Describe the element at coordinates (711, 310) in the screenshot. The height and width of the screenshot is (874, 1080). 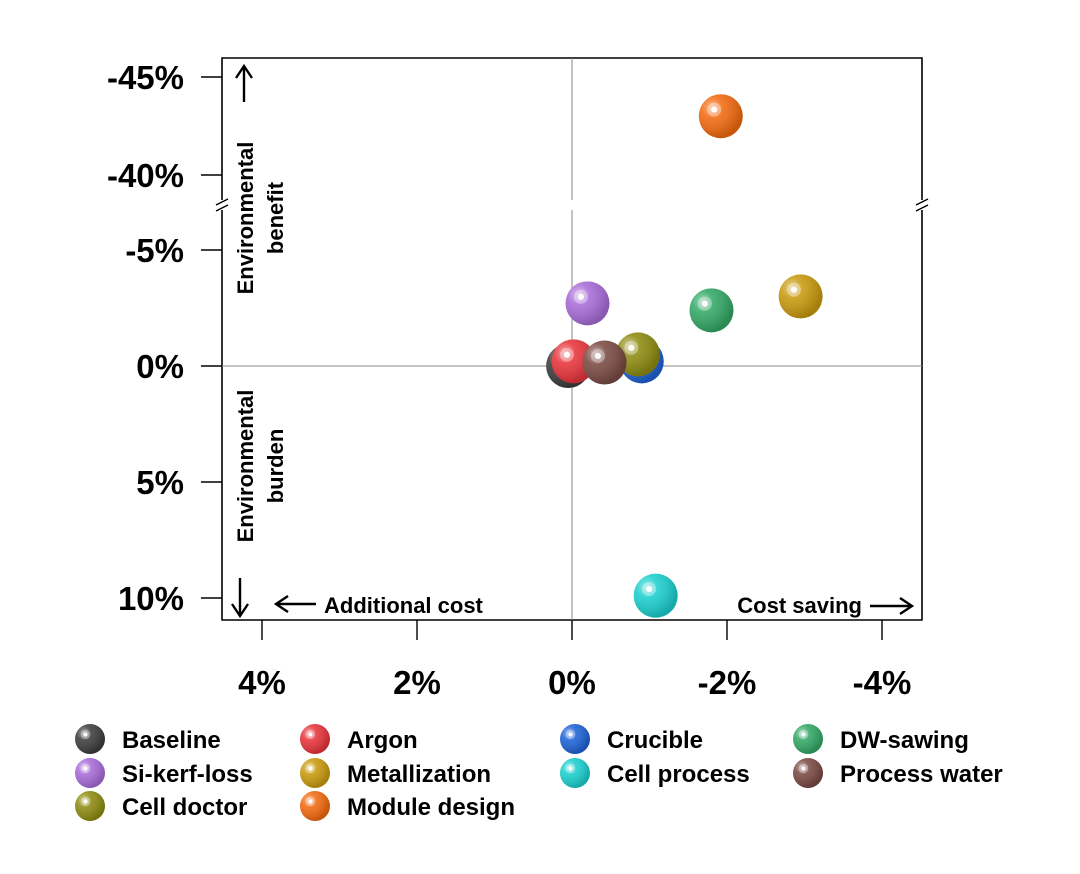
I see `point-dw-sawing` at that location.